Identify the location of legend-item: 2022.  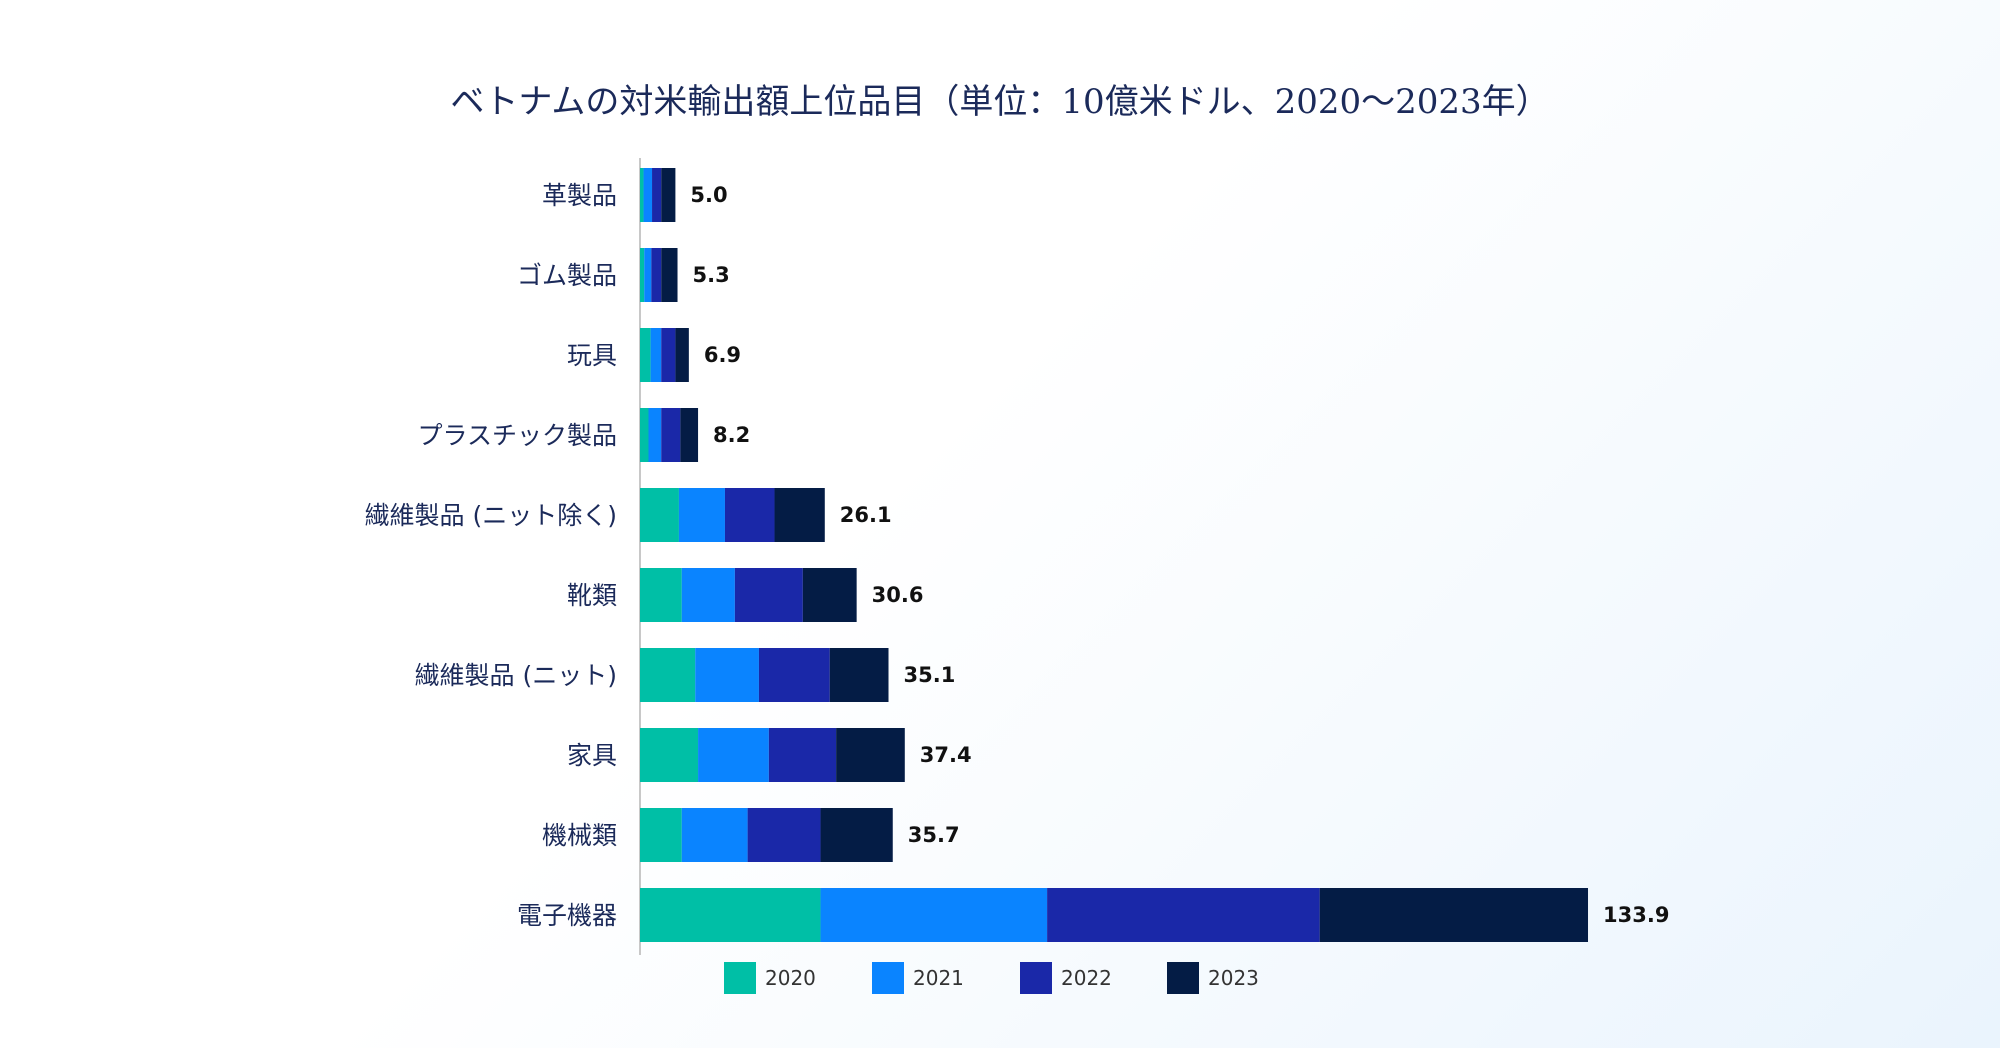
(1066, 978).